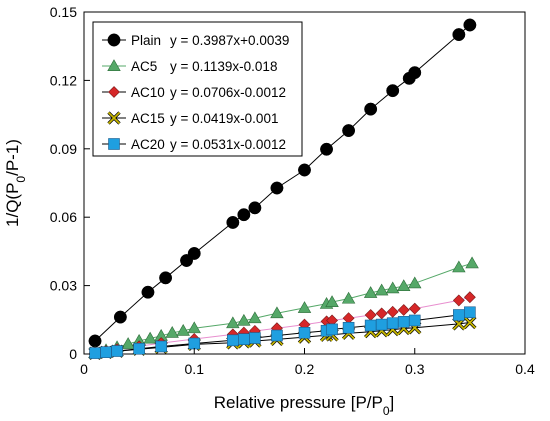 This screenshot has height=421, width=550. I want to click on y-tick-label: 0.06, so click(63, 217).